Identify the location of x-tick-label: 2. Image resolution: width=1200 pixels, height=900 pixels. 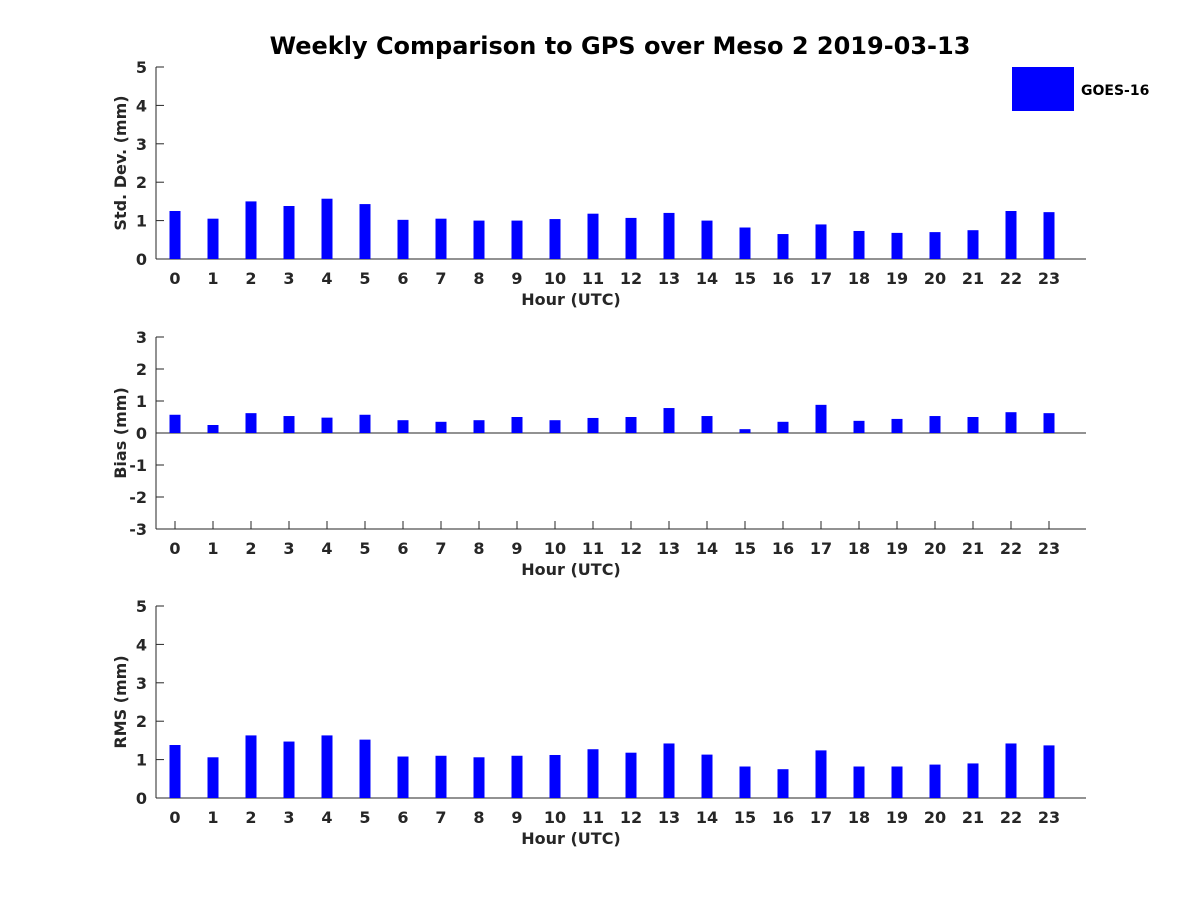
(250, 278).